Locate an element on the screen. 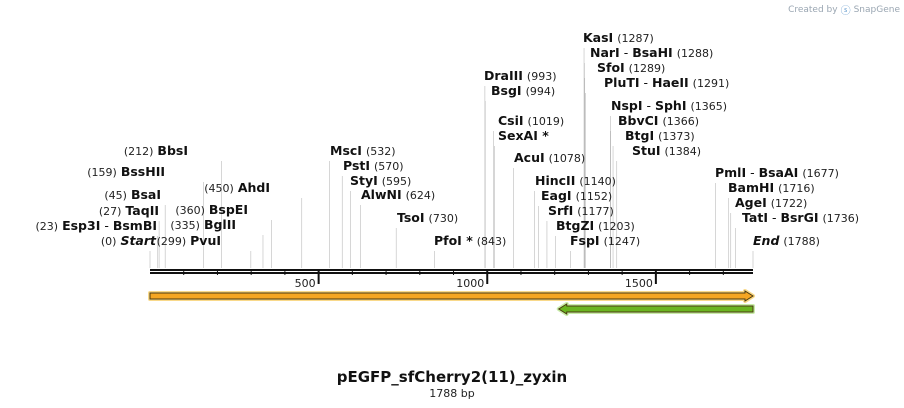  green-feature is located at coordinates (655, 309).